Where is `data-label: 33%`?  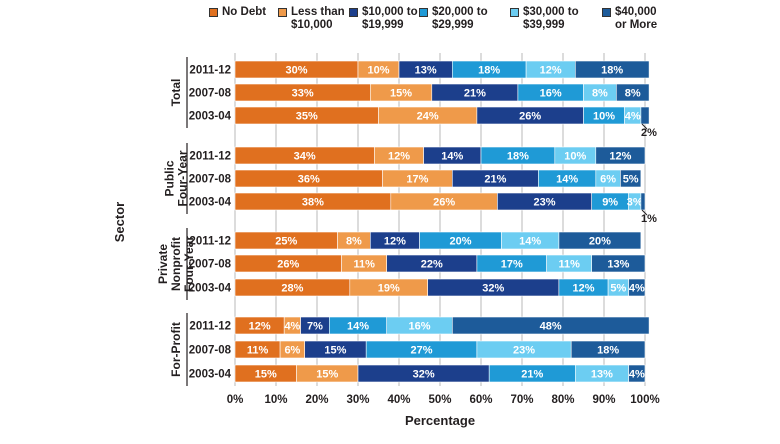 data-label: 33% is located at coordinates (303, 94).